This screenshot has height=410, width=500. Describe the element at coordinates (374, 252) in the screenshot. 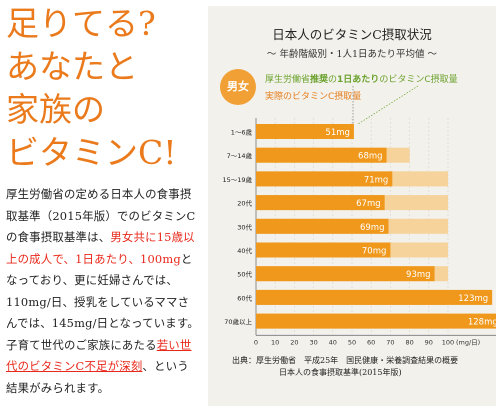

I see `value-label: 70mg` at that location.